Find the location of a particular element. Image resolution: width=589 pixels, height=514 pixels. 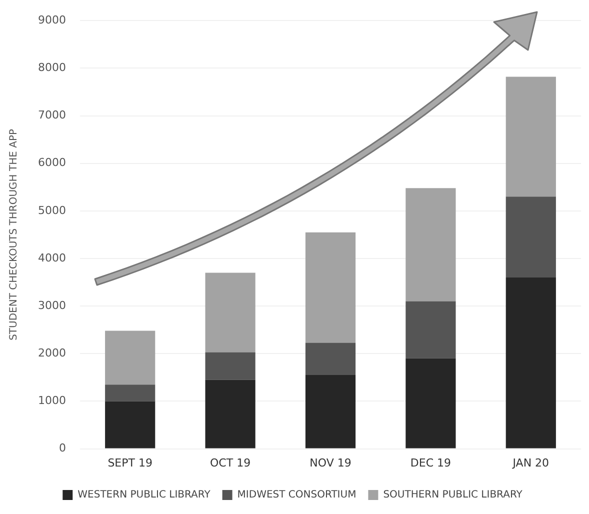

y-tick-label: 6000 is located at coordinates (52, 163).